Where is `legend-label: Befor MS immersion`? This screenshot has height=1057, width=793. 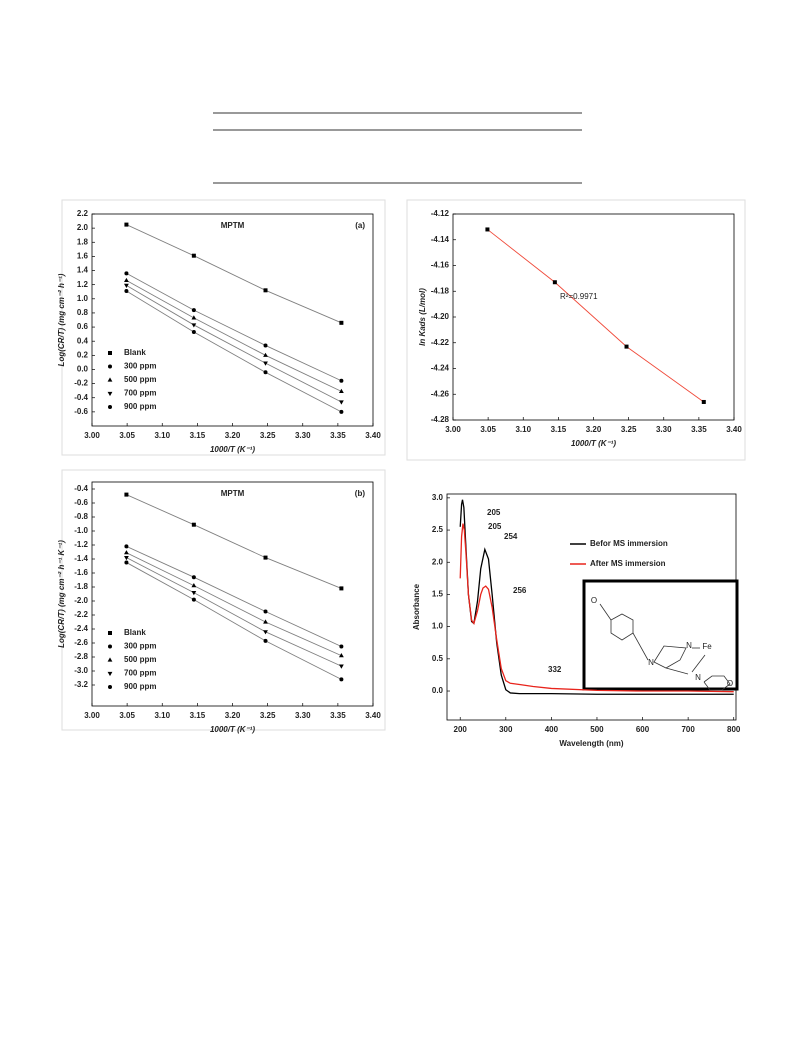 legend-label: Befor MS immersion is located at coordinates (629, 543).